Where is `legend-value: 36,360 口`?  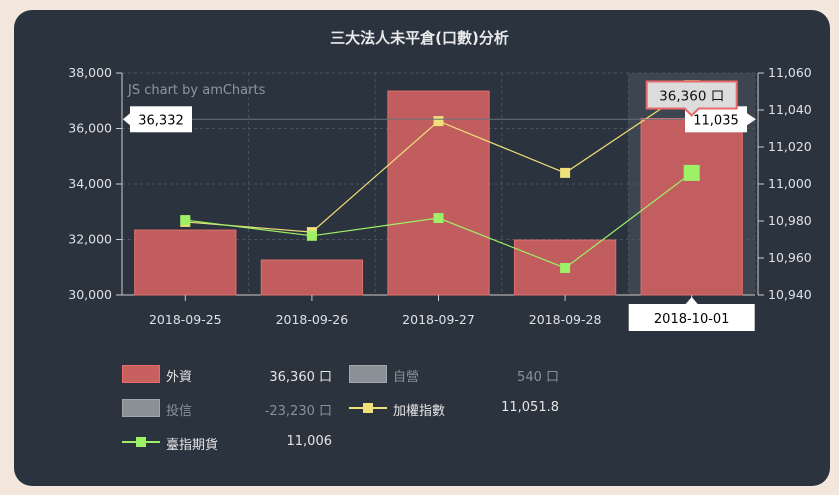 legend-value: 36,360 口 is located at coordinates (300, 377).